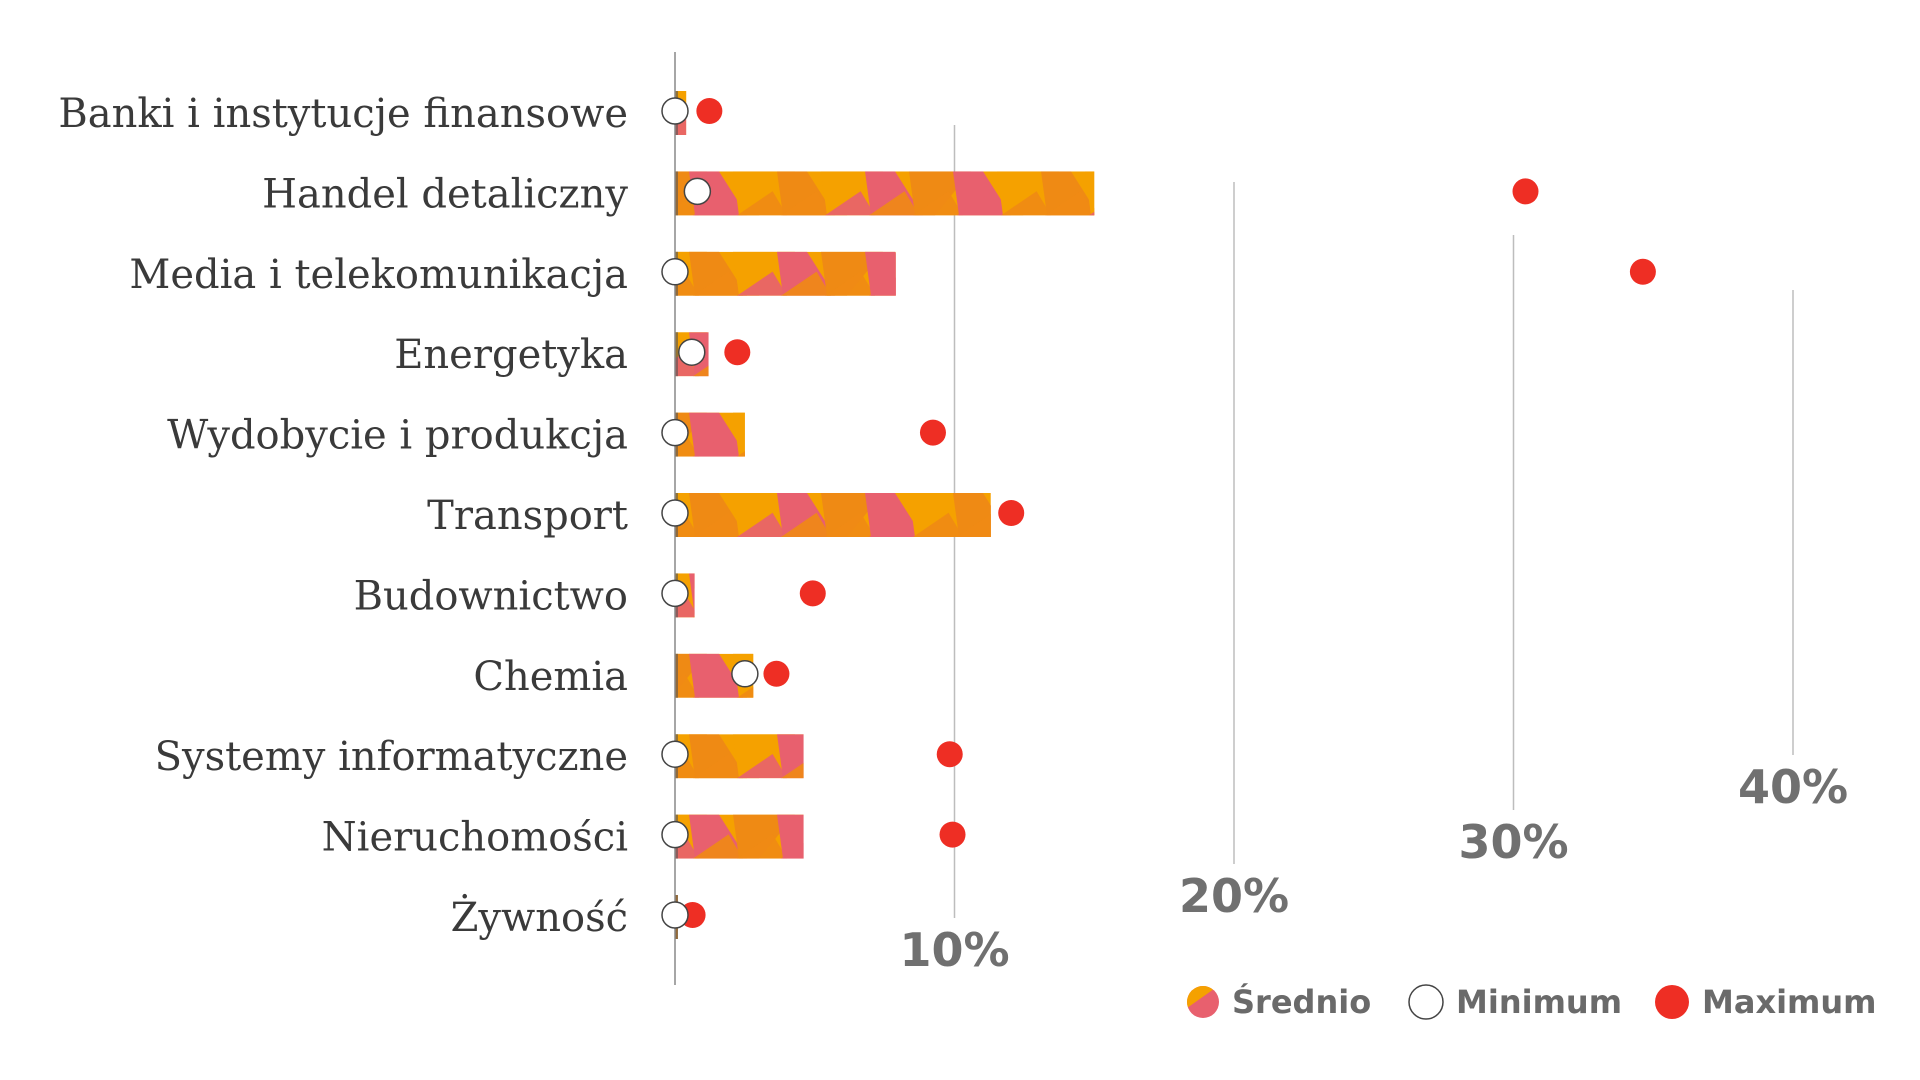  What do you see at coordinates (932, 432) in the screenshot?
I see `marker-maximum-wydobycie-i-produkcja` at bounding box center [932, 432].